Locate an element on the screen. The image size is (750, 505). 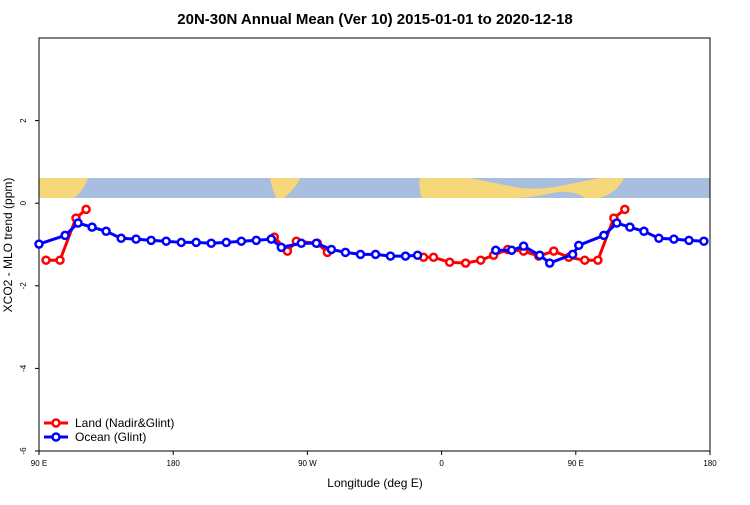
map-strip is located at coordinates (374, 188).